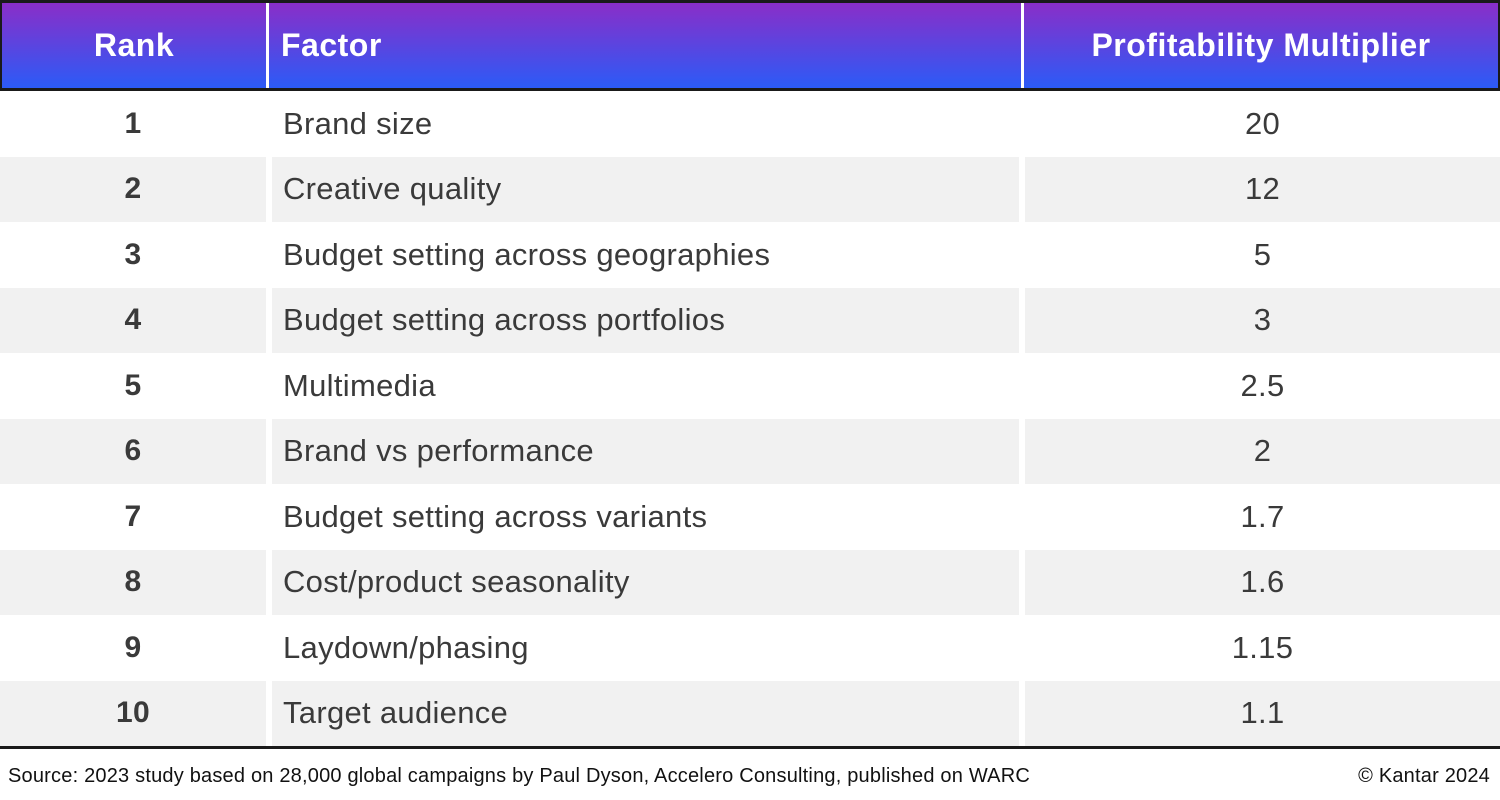 Image resolution: width=1500 pixels, height=800 pixels. Describe the element at coordinates (331, 45) in the screenshot. I see `column-header-factor: Factor` at that location.